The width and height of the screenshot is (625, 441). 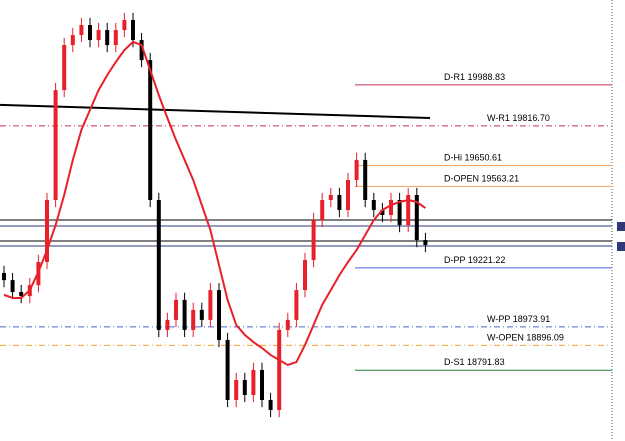 What do you see at coordinates (215, 111) in the screenshot?
I see `trendline` at bounding box center [215, 111].